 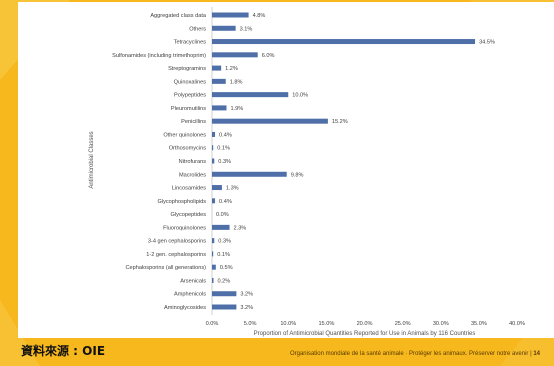 What do you see at coordinates (184, 228) in the screenshot?
I see `category-label: Fluoroquinolones` at bounding box center [184, 228].